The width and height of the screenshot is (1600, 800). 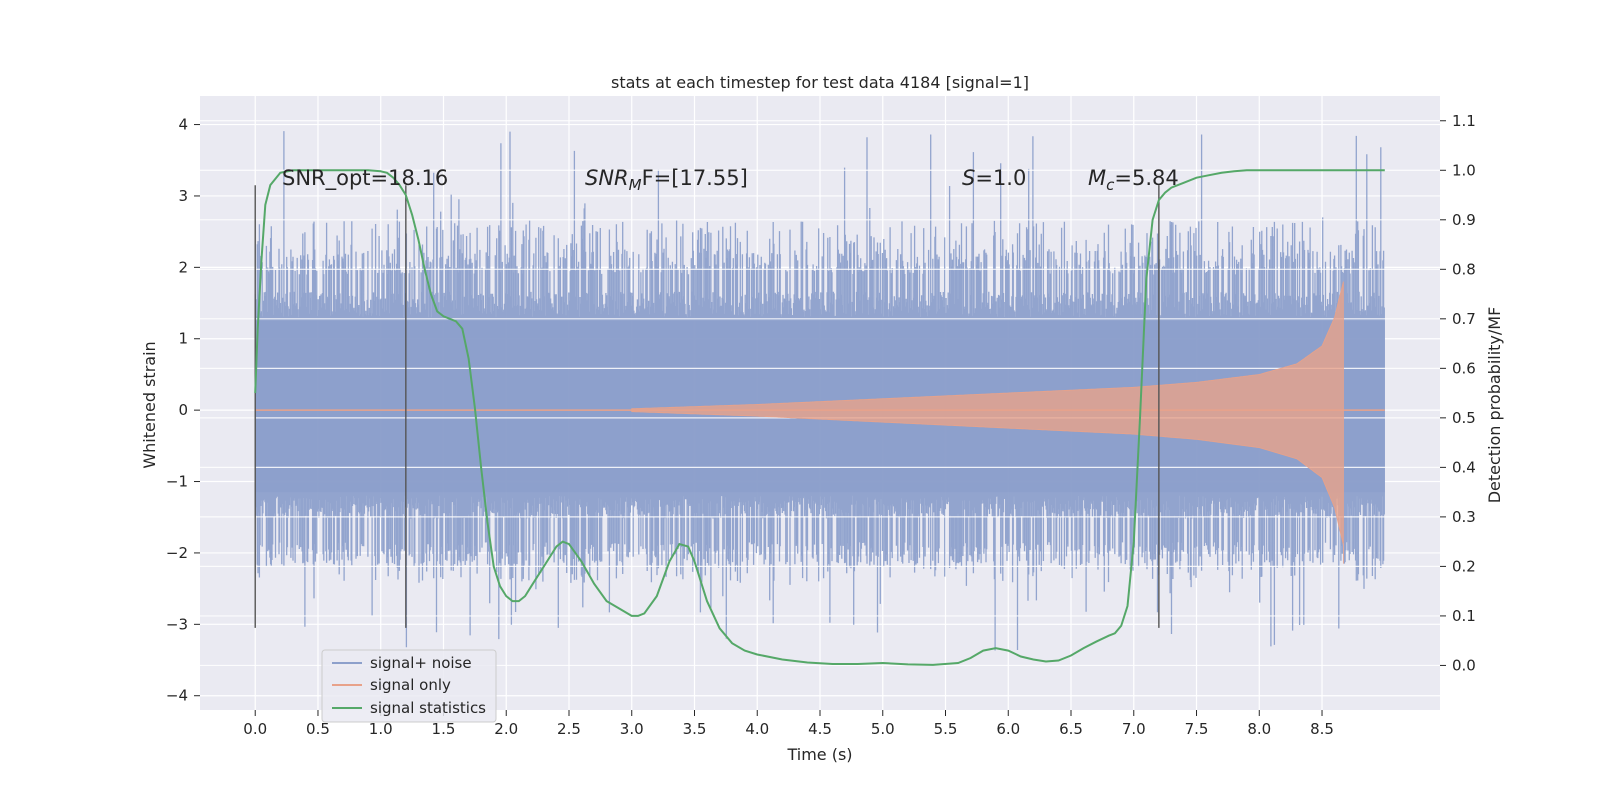 What do you see at coordinates (177, 696) in the screenshot?
I see `y-tick-label: −4` at bounding box center [177, 696].